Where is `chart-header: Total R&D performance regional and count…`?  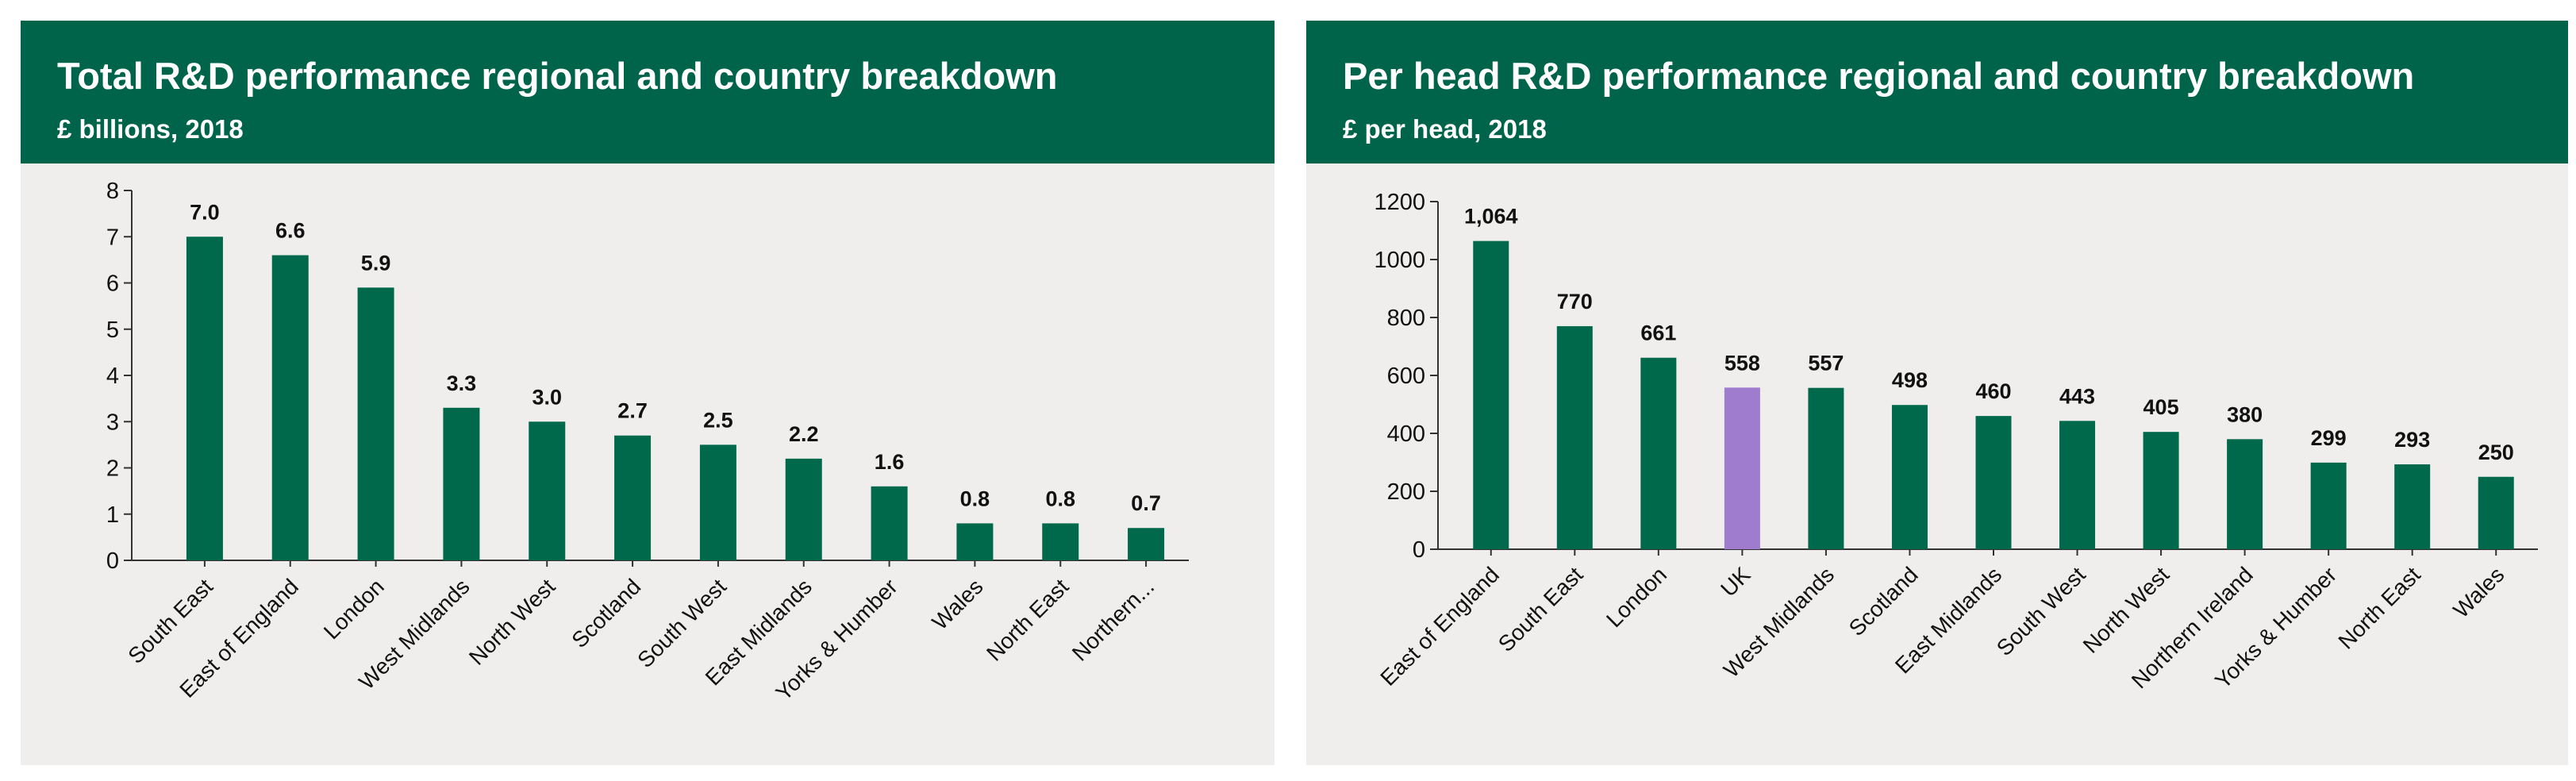
chart-header: Total R&D performance regional and count… is located at coordinates (648, 92).